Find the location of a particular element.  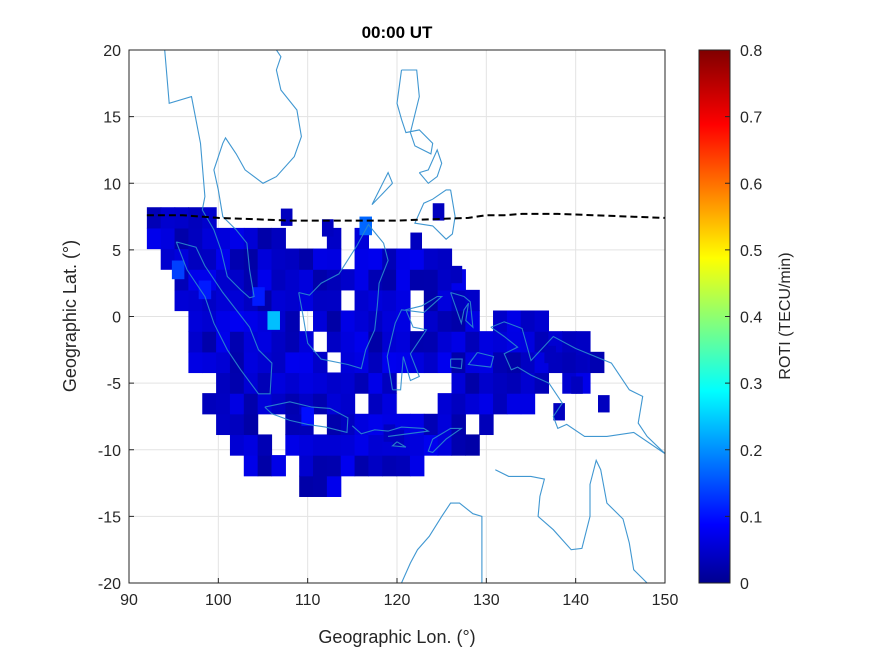

magnetic-equator-line is located at coordinates (405, 217).